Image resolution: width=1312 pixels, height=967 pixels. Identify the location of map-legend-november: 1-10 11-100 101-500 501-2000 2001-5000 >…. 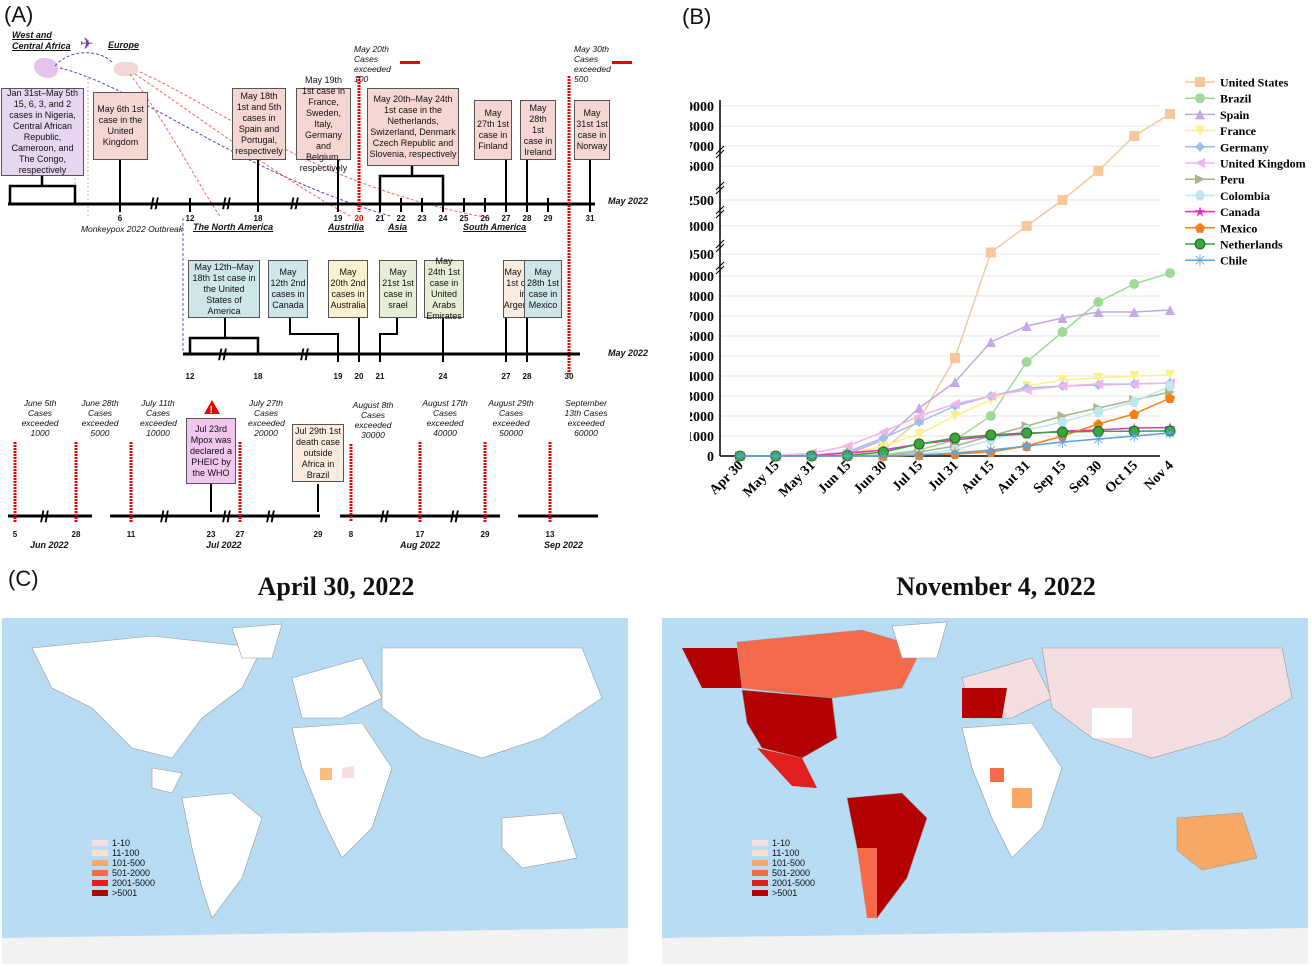
(783, 868).